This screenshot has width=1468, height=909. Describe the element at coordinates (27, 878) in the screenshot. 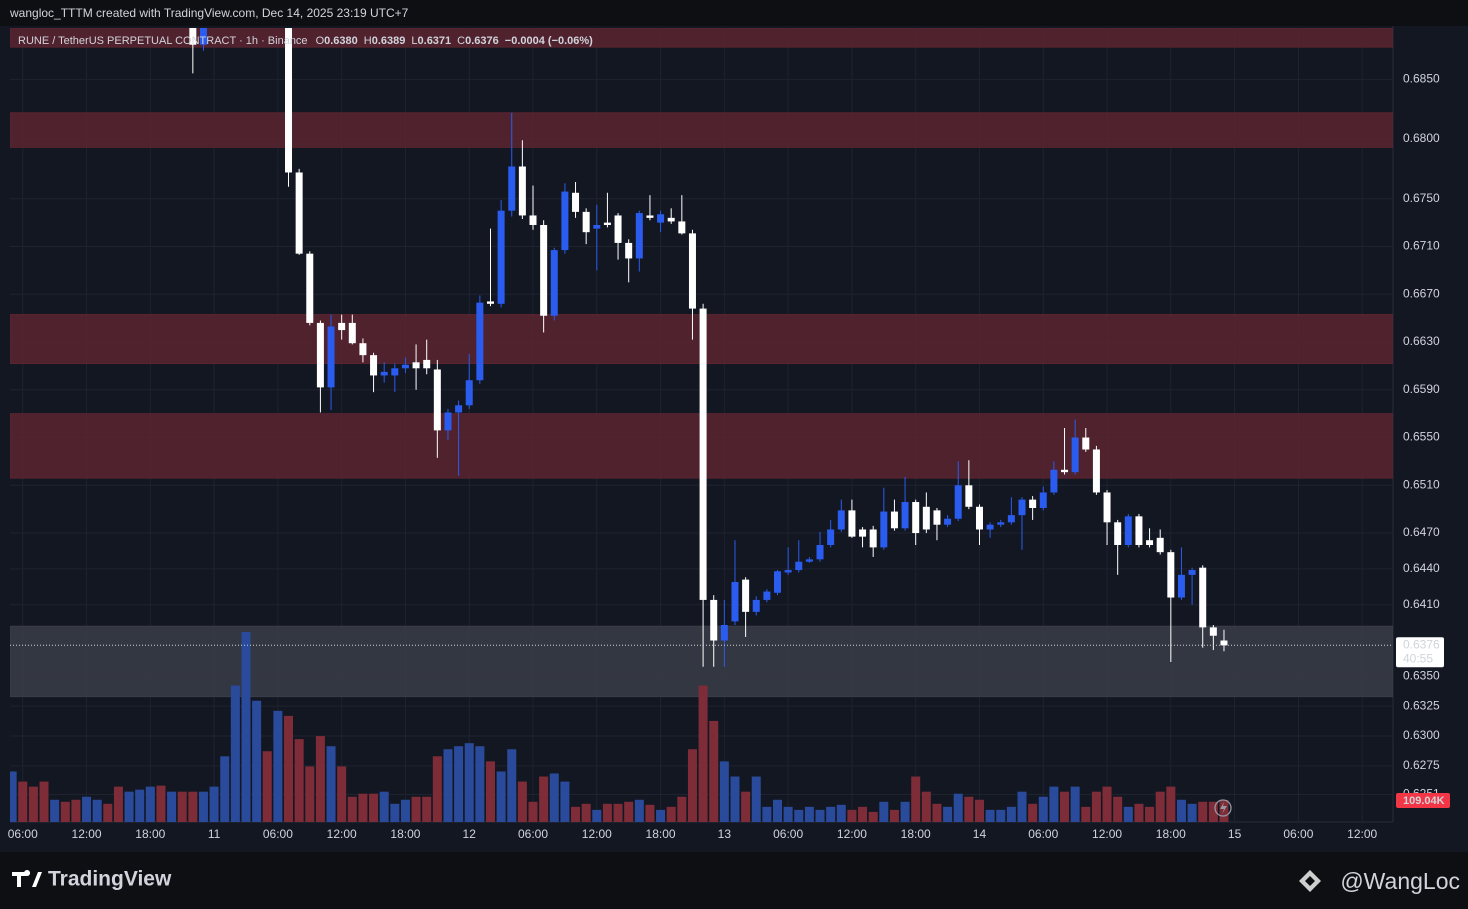

I see `brand-logo` at that location.